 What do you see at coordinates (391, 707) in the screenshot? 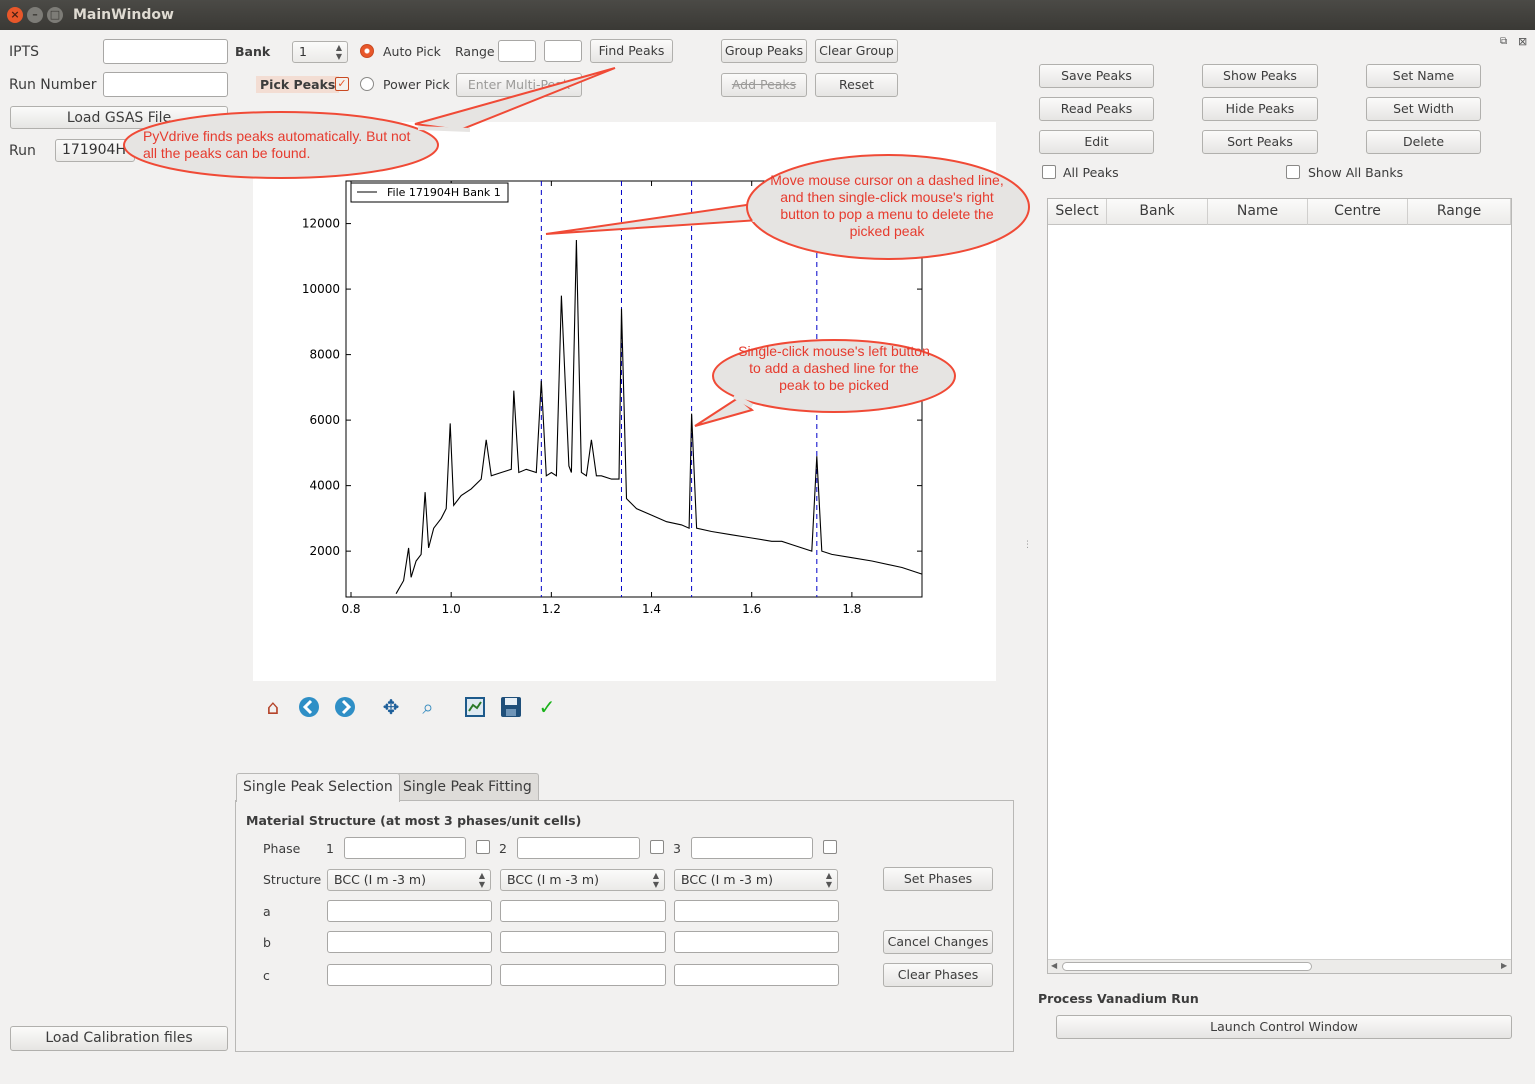
I see `pan-icon: ✥` at bounding box center [391, 707].